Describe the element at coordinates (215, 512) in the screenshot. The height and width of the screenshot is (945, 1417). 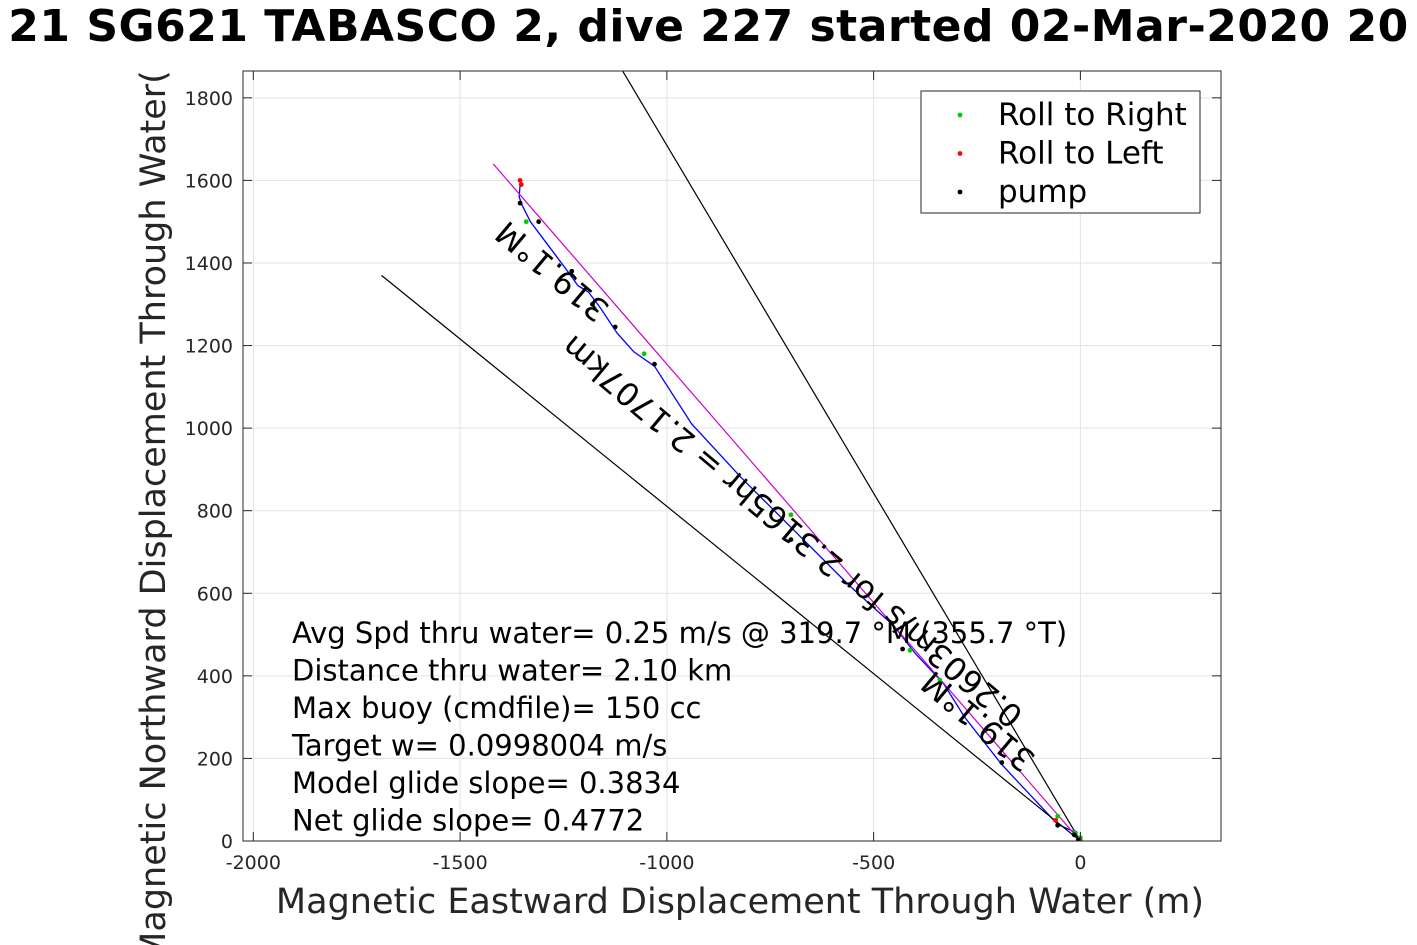
I see `y-tick-label: 800` at that location.